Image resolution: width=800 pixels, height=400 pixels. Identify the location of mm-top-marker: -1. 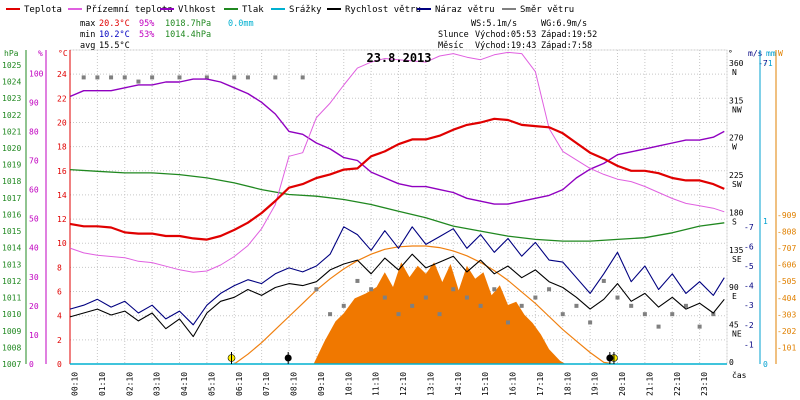
(768, 63).